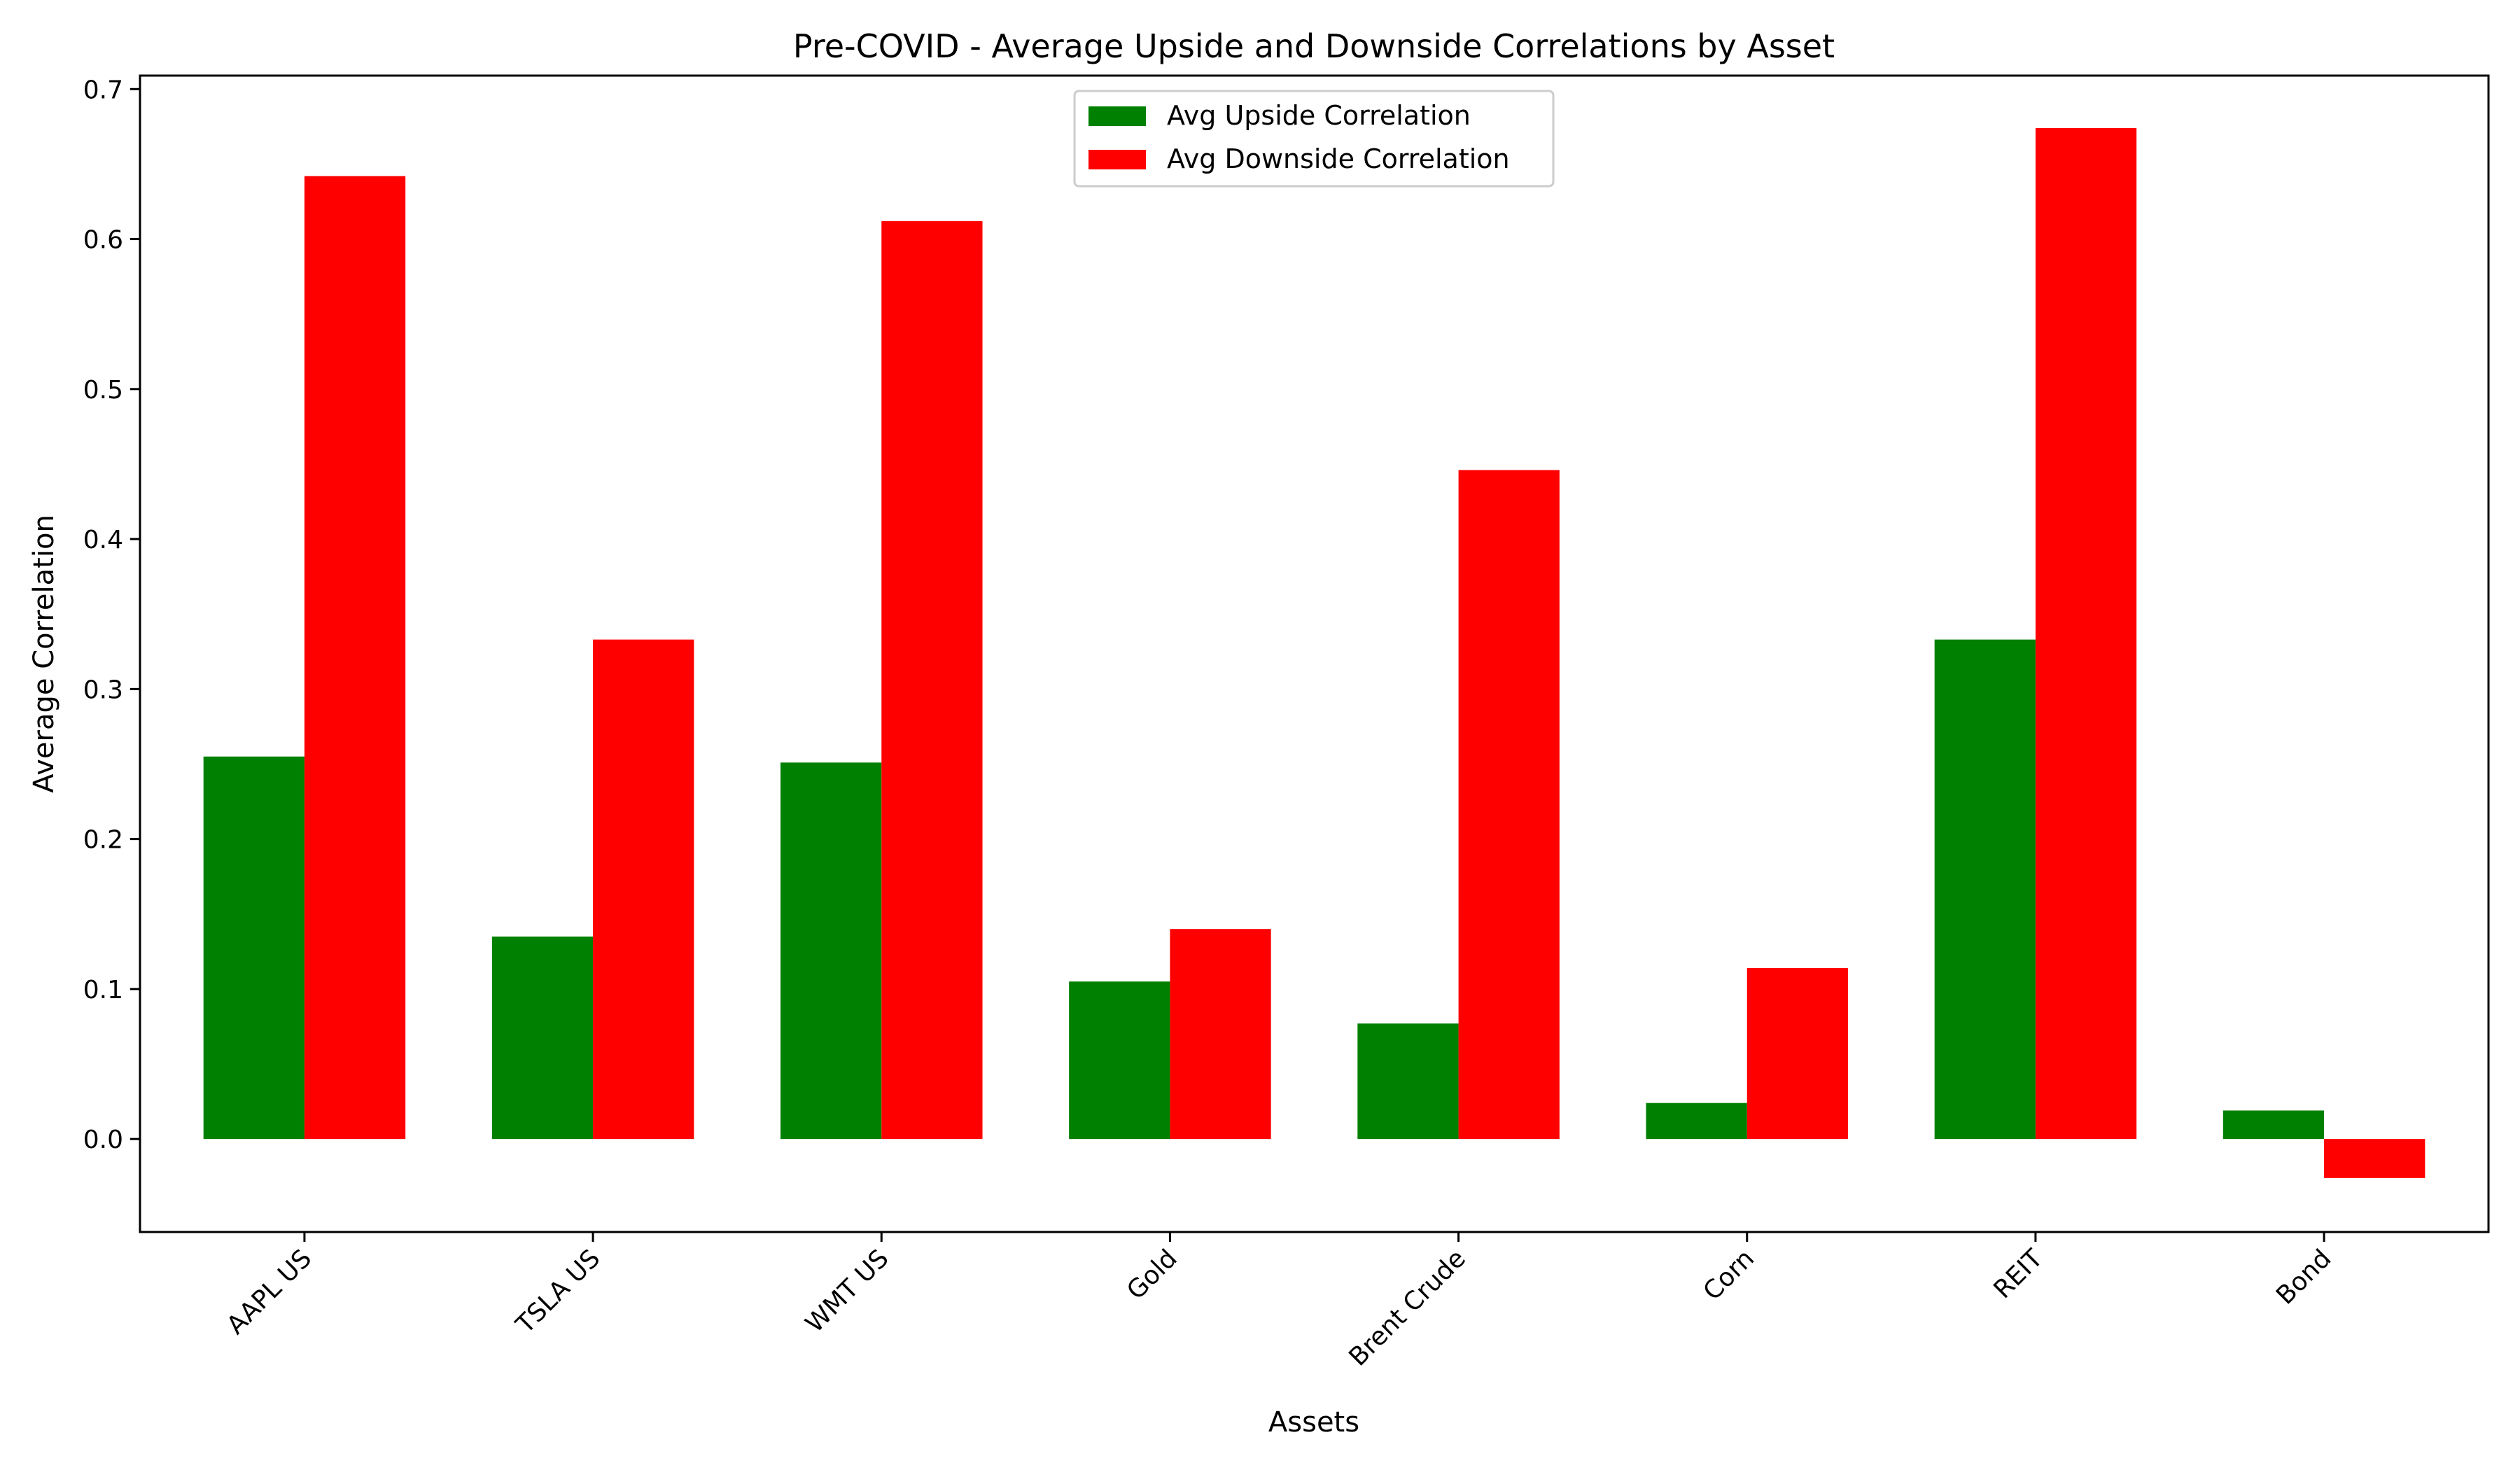  What do you see at coordinates (1797, 1053) in the screenshot?
I see `bar-downside-corn` at bounding box center [1797, 1053].